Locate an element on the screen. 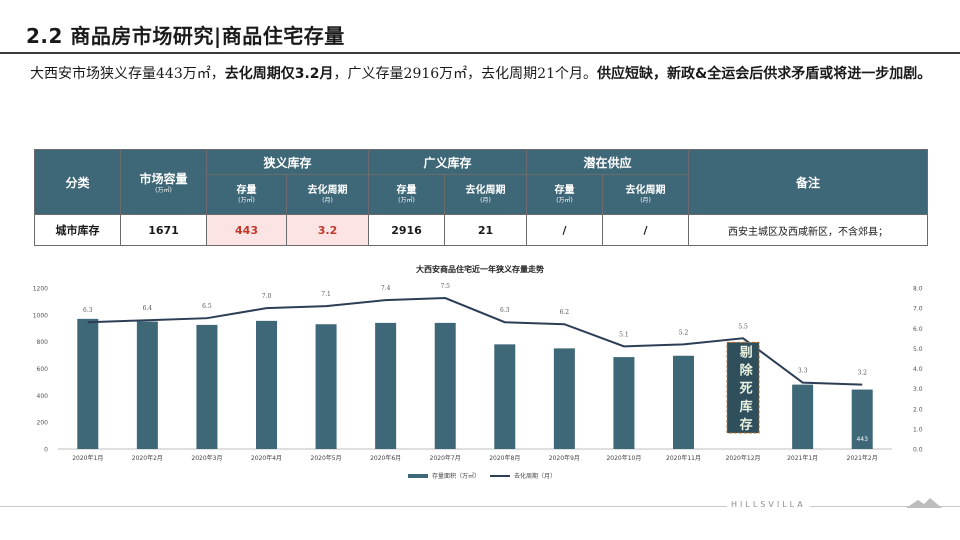 The image size is (960, 540). cell-potential-stock: / is located at coordinates (565, 230).